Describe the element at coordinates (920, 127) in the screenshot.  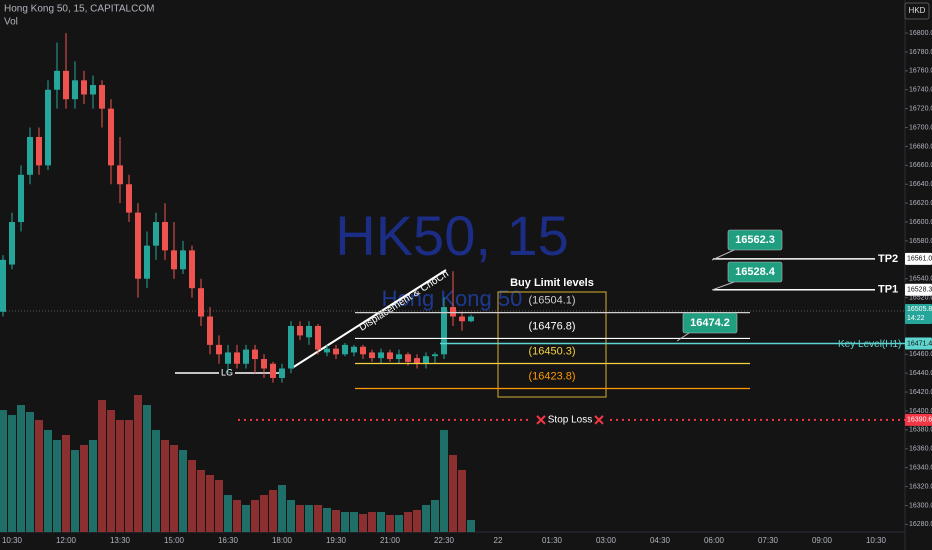
I see `y-tick-label: 16700.0` at that location.